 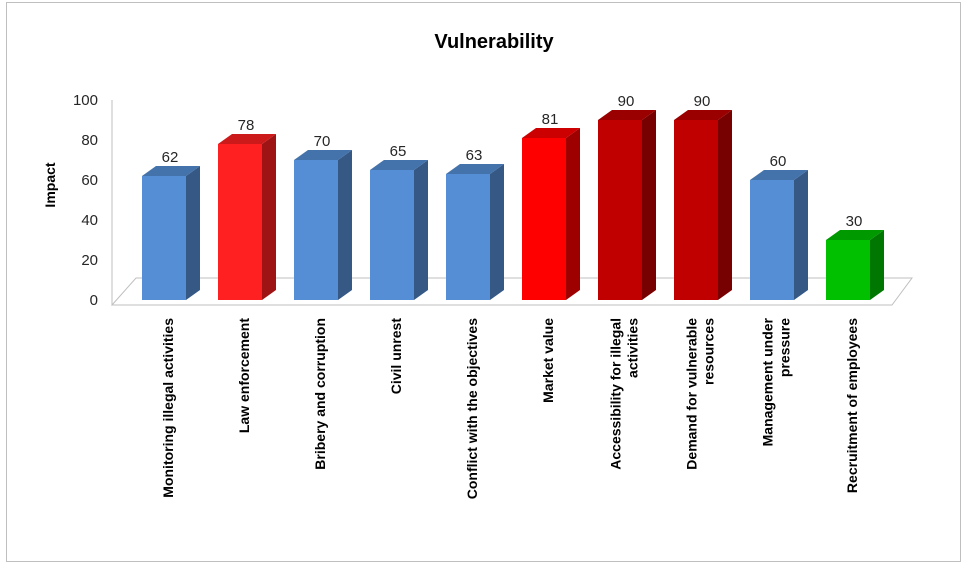 I want to click on x-category-label: Accessibility for illegal, so click(x=616, y=394).